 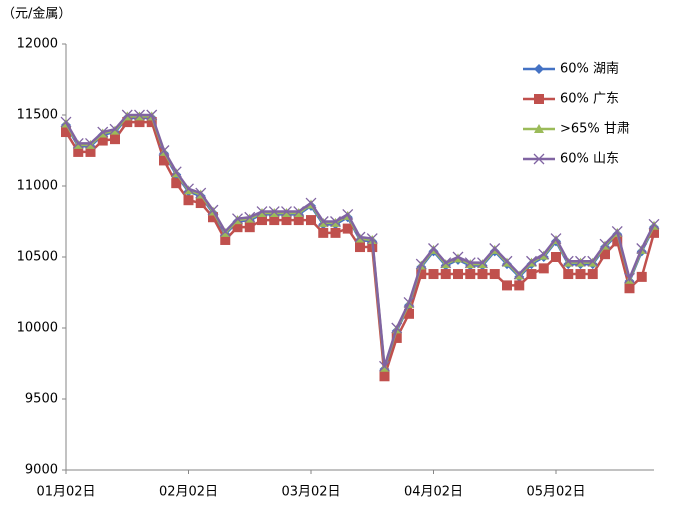 What do you see at coordinates (555, 492) in the screenshot?
I see `x-tick-label: 05月02日` at bounding box center [555, 492].